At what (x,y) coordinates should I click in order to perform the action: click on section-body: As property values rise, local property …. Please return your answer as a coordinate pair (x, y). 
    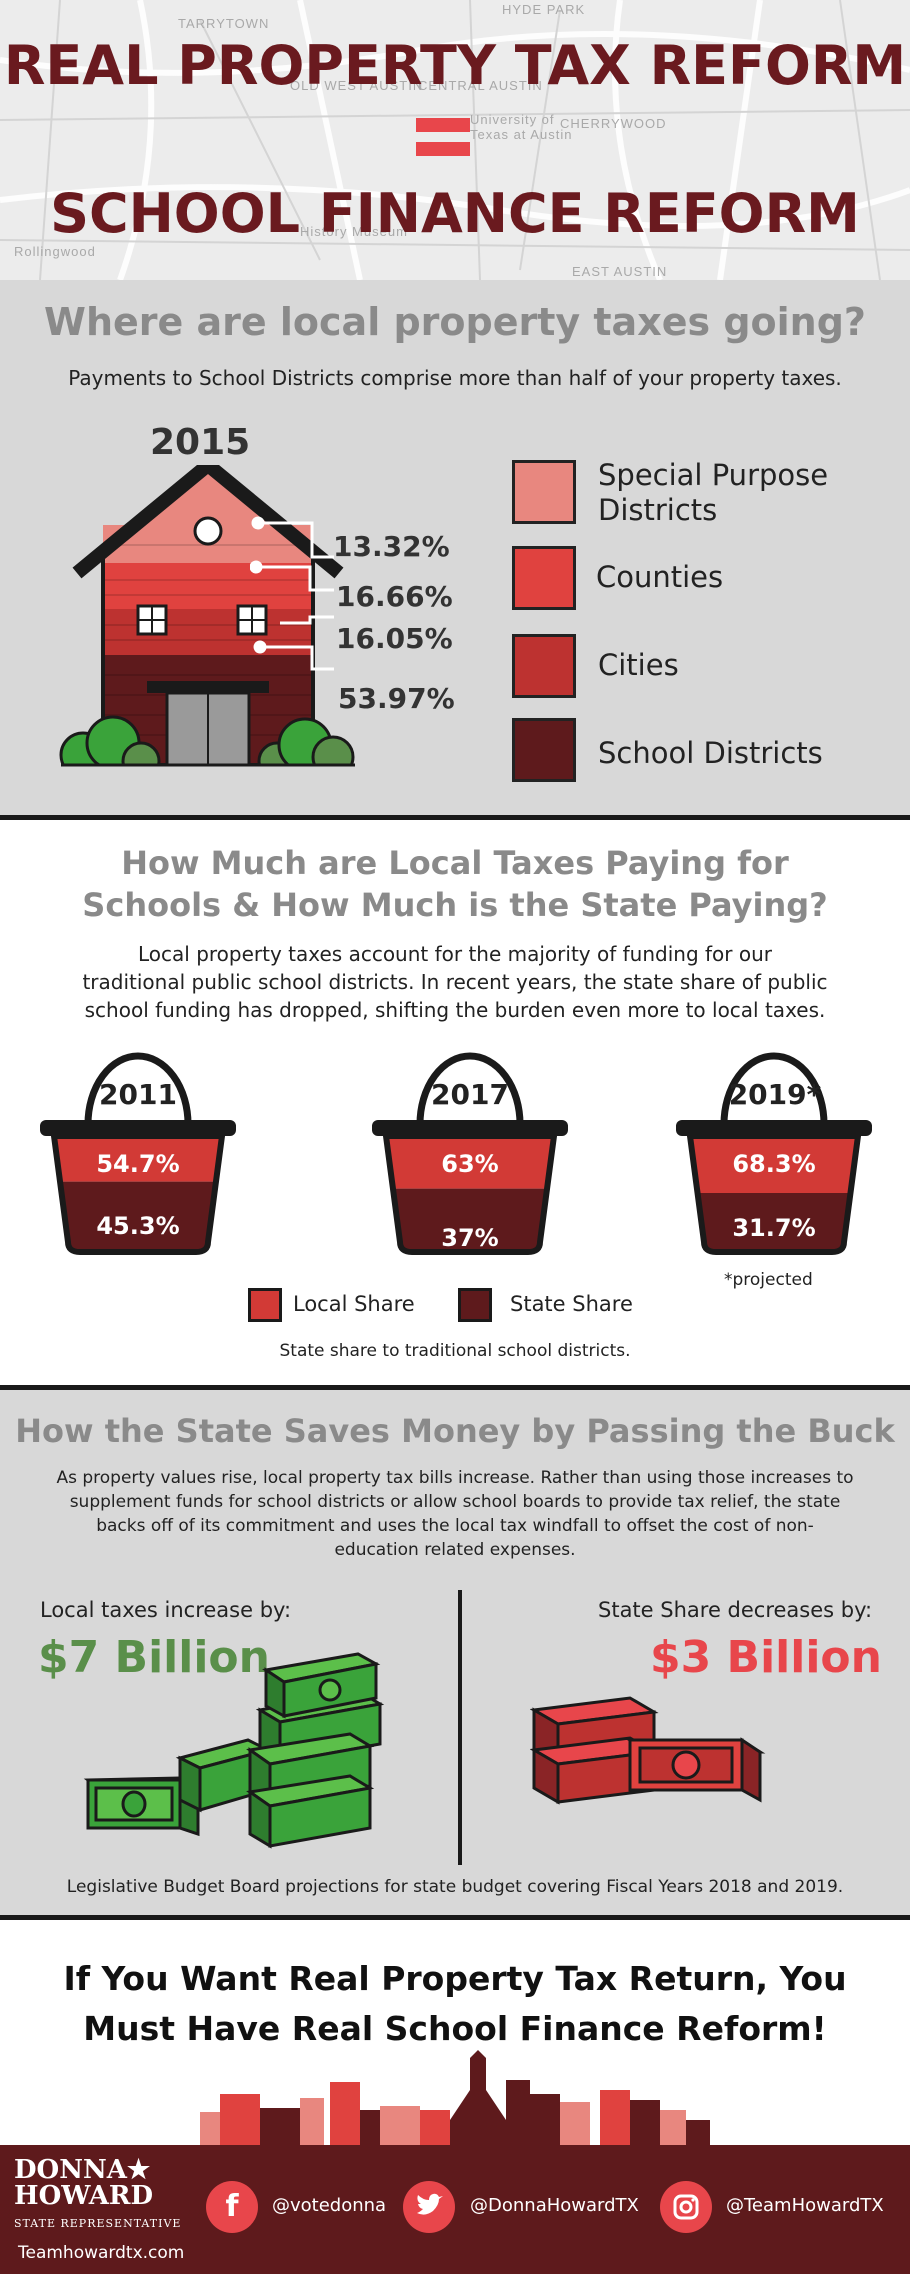
    Looking at the image, I should click on (455, 1514).